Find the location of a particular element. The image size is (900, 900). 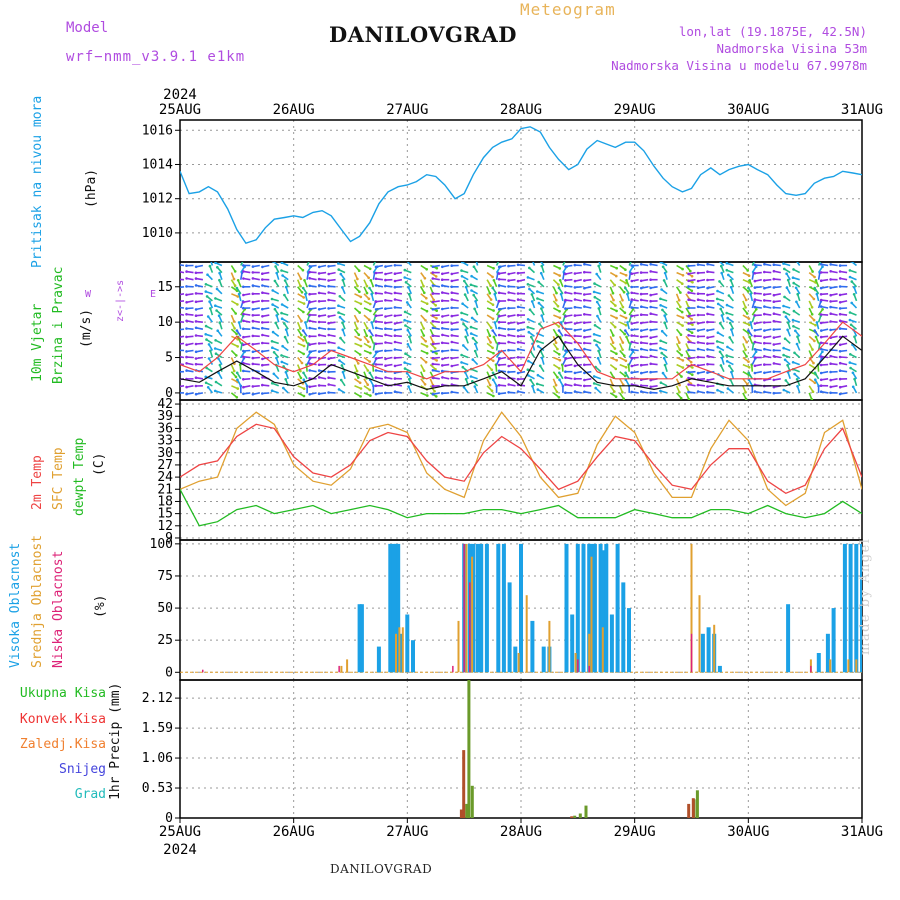

y-tick-label: 5 is located at coordinates (169, 358).